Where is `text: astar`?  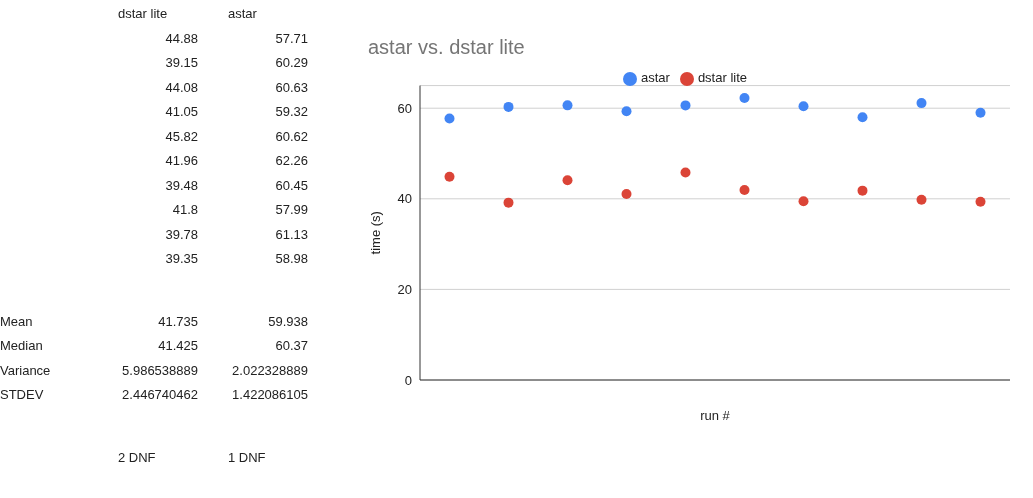
text: astar is located at coordinates (243, 13).